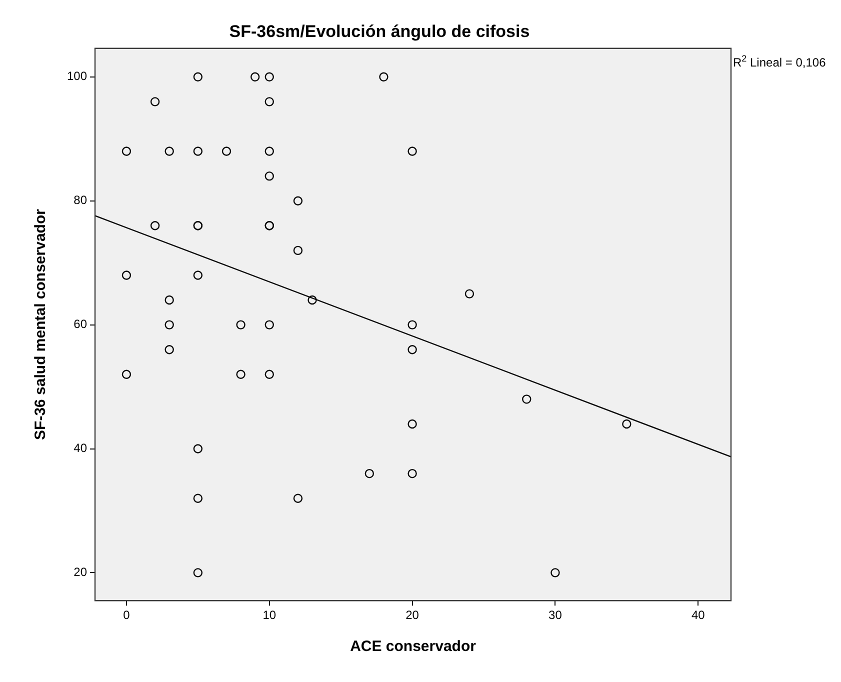 This screenshot has width=841, height=682. I want to click on y-tick-label: 60, so click(81, 324).